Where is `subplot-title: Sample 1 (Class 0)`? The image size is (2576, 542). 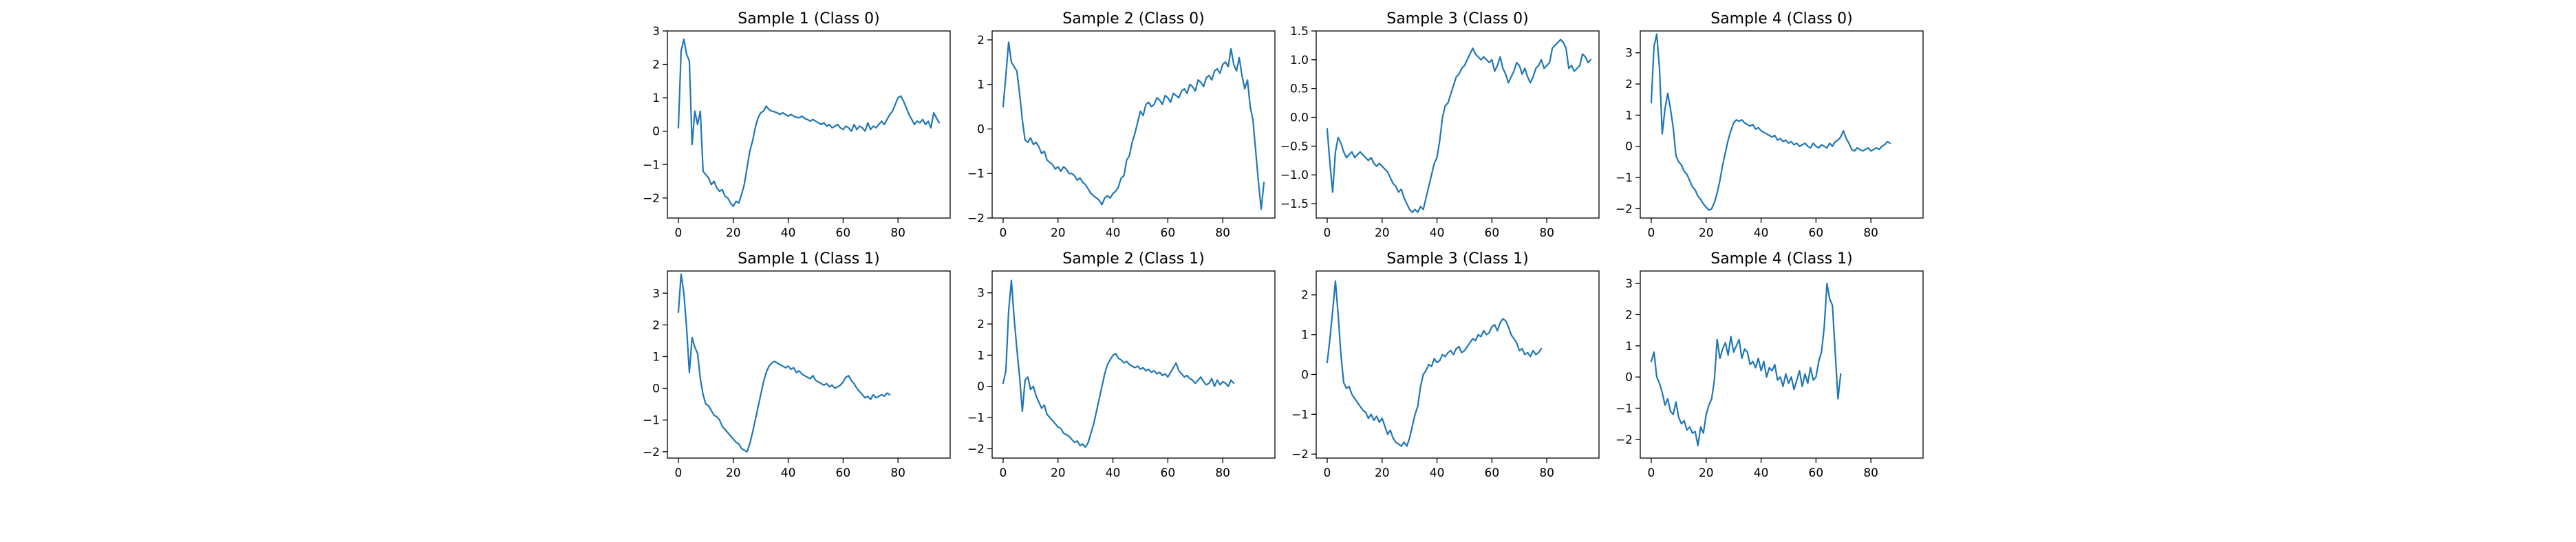
subplot-title: Sample 1 (Class 0) is located at coordinates (809, 19).